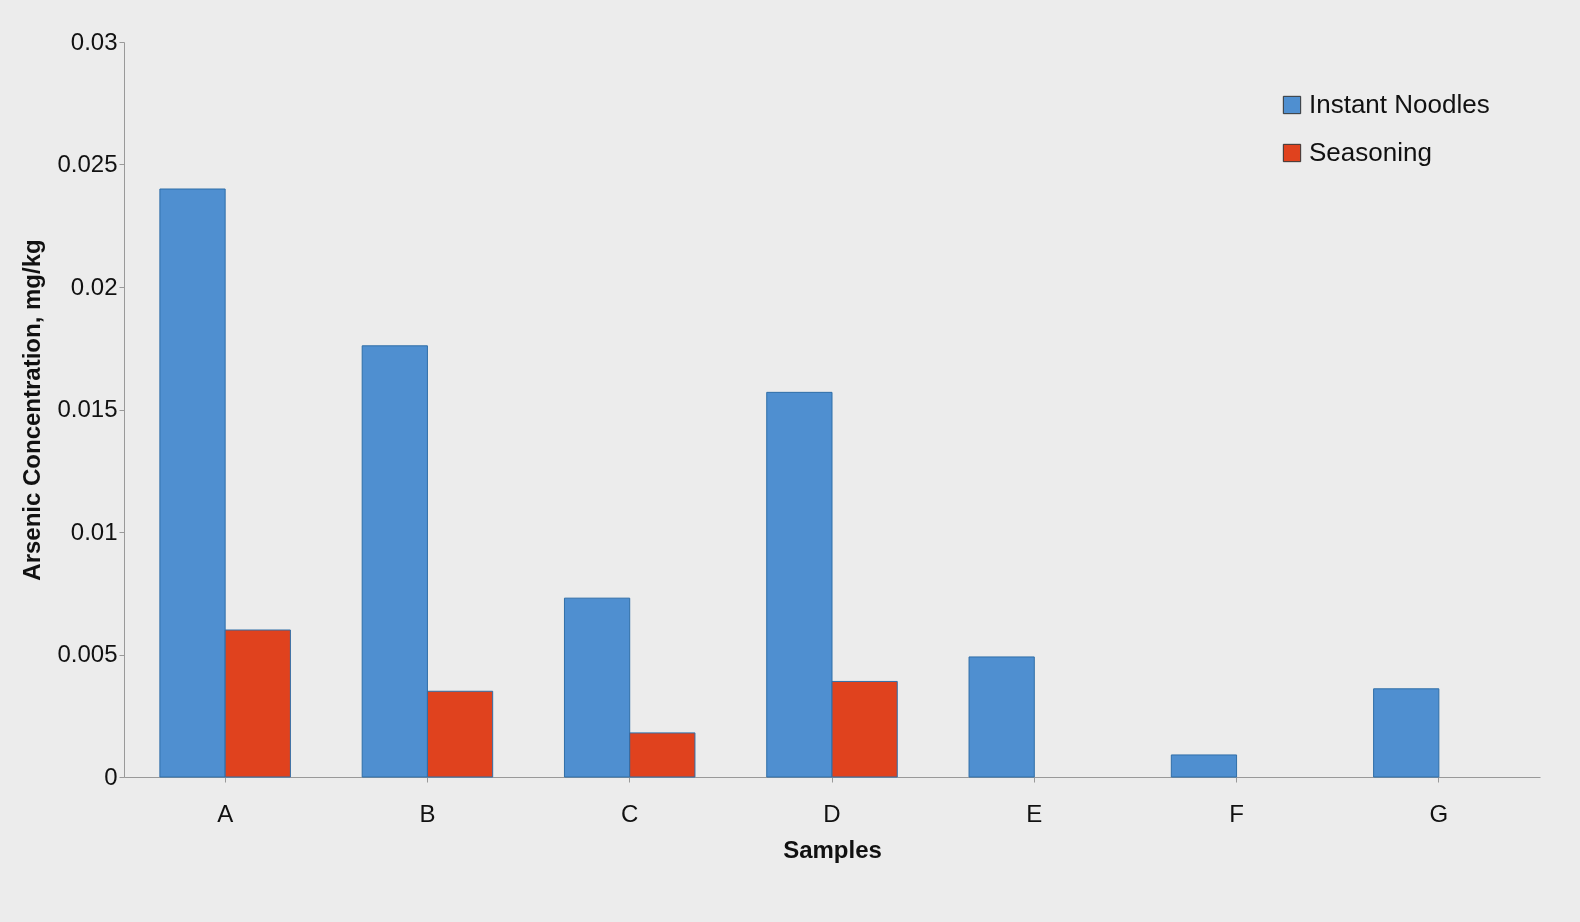 Image resolution: width=1580 pixels, height=922 pixels. What do you see at coordinates (94, 531) in the screenshot?
I see `y-tick-label: 0.01` at bounding box center [94, 531].